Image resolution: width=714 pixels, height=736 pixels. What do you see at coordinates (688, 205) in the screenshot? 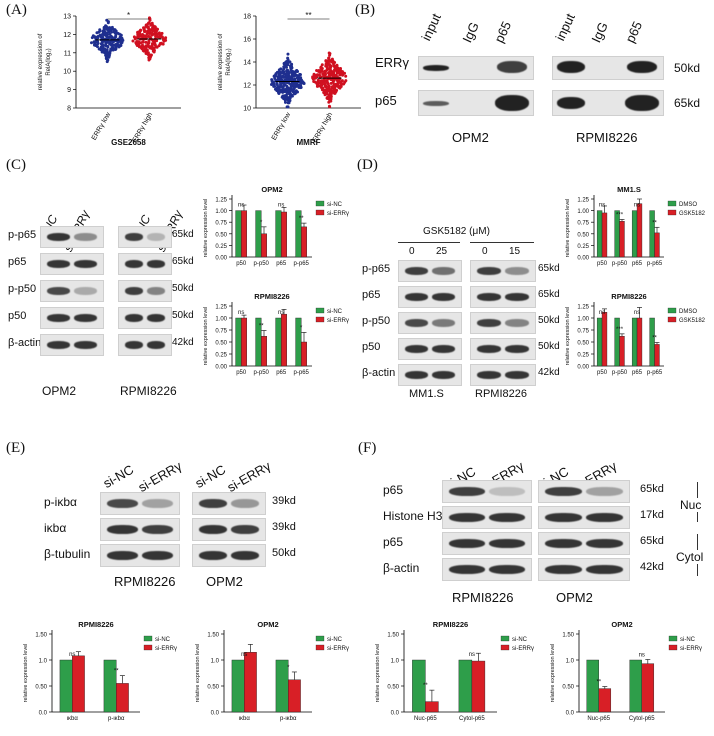
I see `legend-entry: DMSO` at bounding box center [688, 205].